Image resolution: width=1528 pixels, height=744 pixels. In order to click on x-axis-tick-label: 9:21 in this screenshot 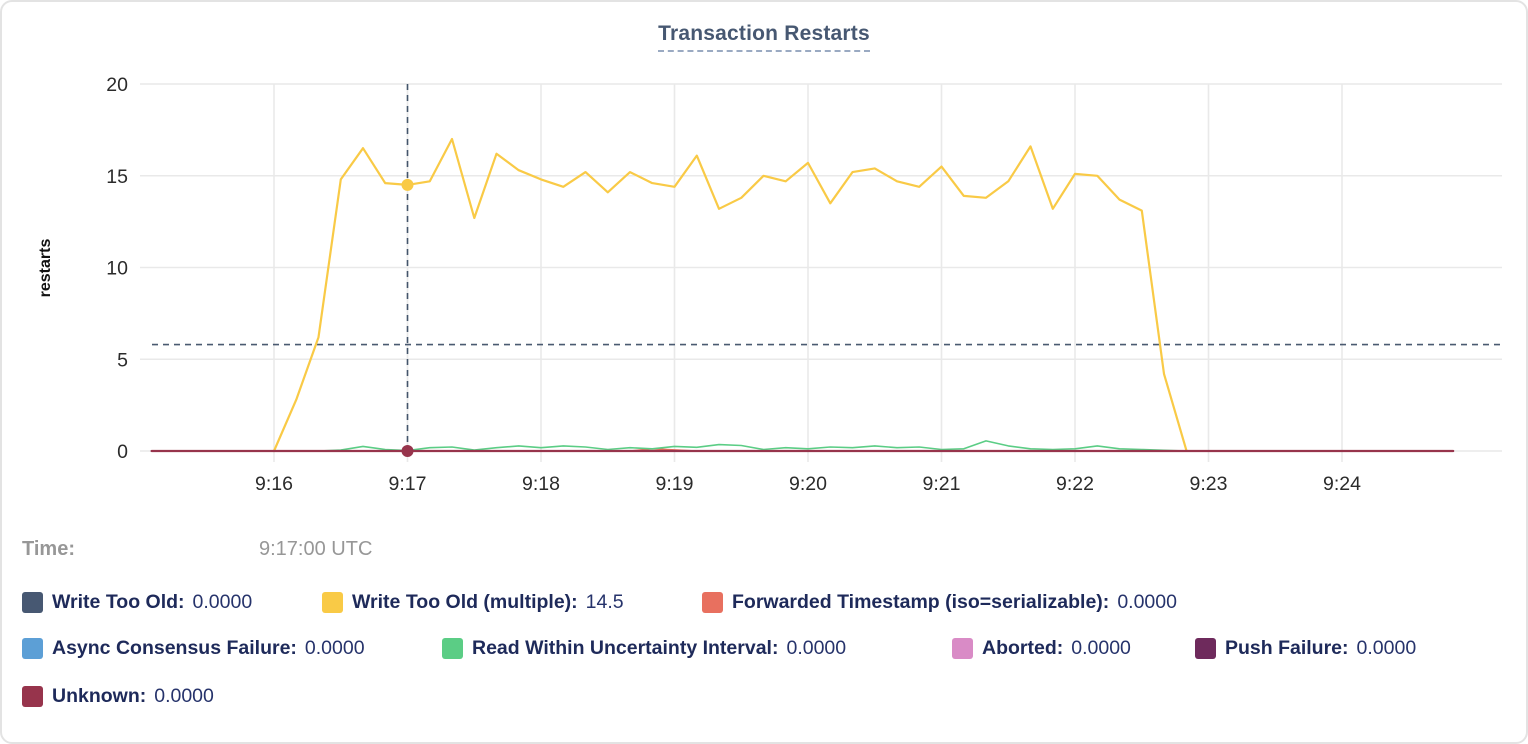, I will do `click(942, 484)`.